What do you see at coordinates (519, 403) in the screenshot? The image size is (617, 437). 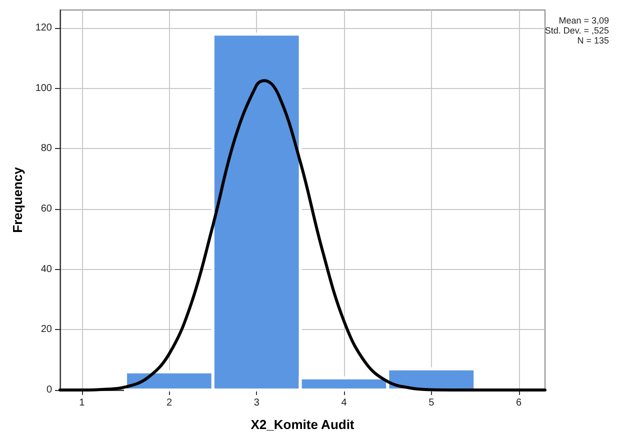 I see `x-tick-label: 6` at bounding box center [519, 403].